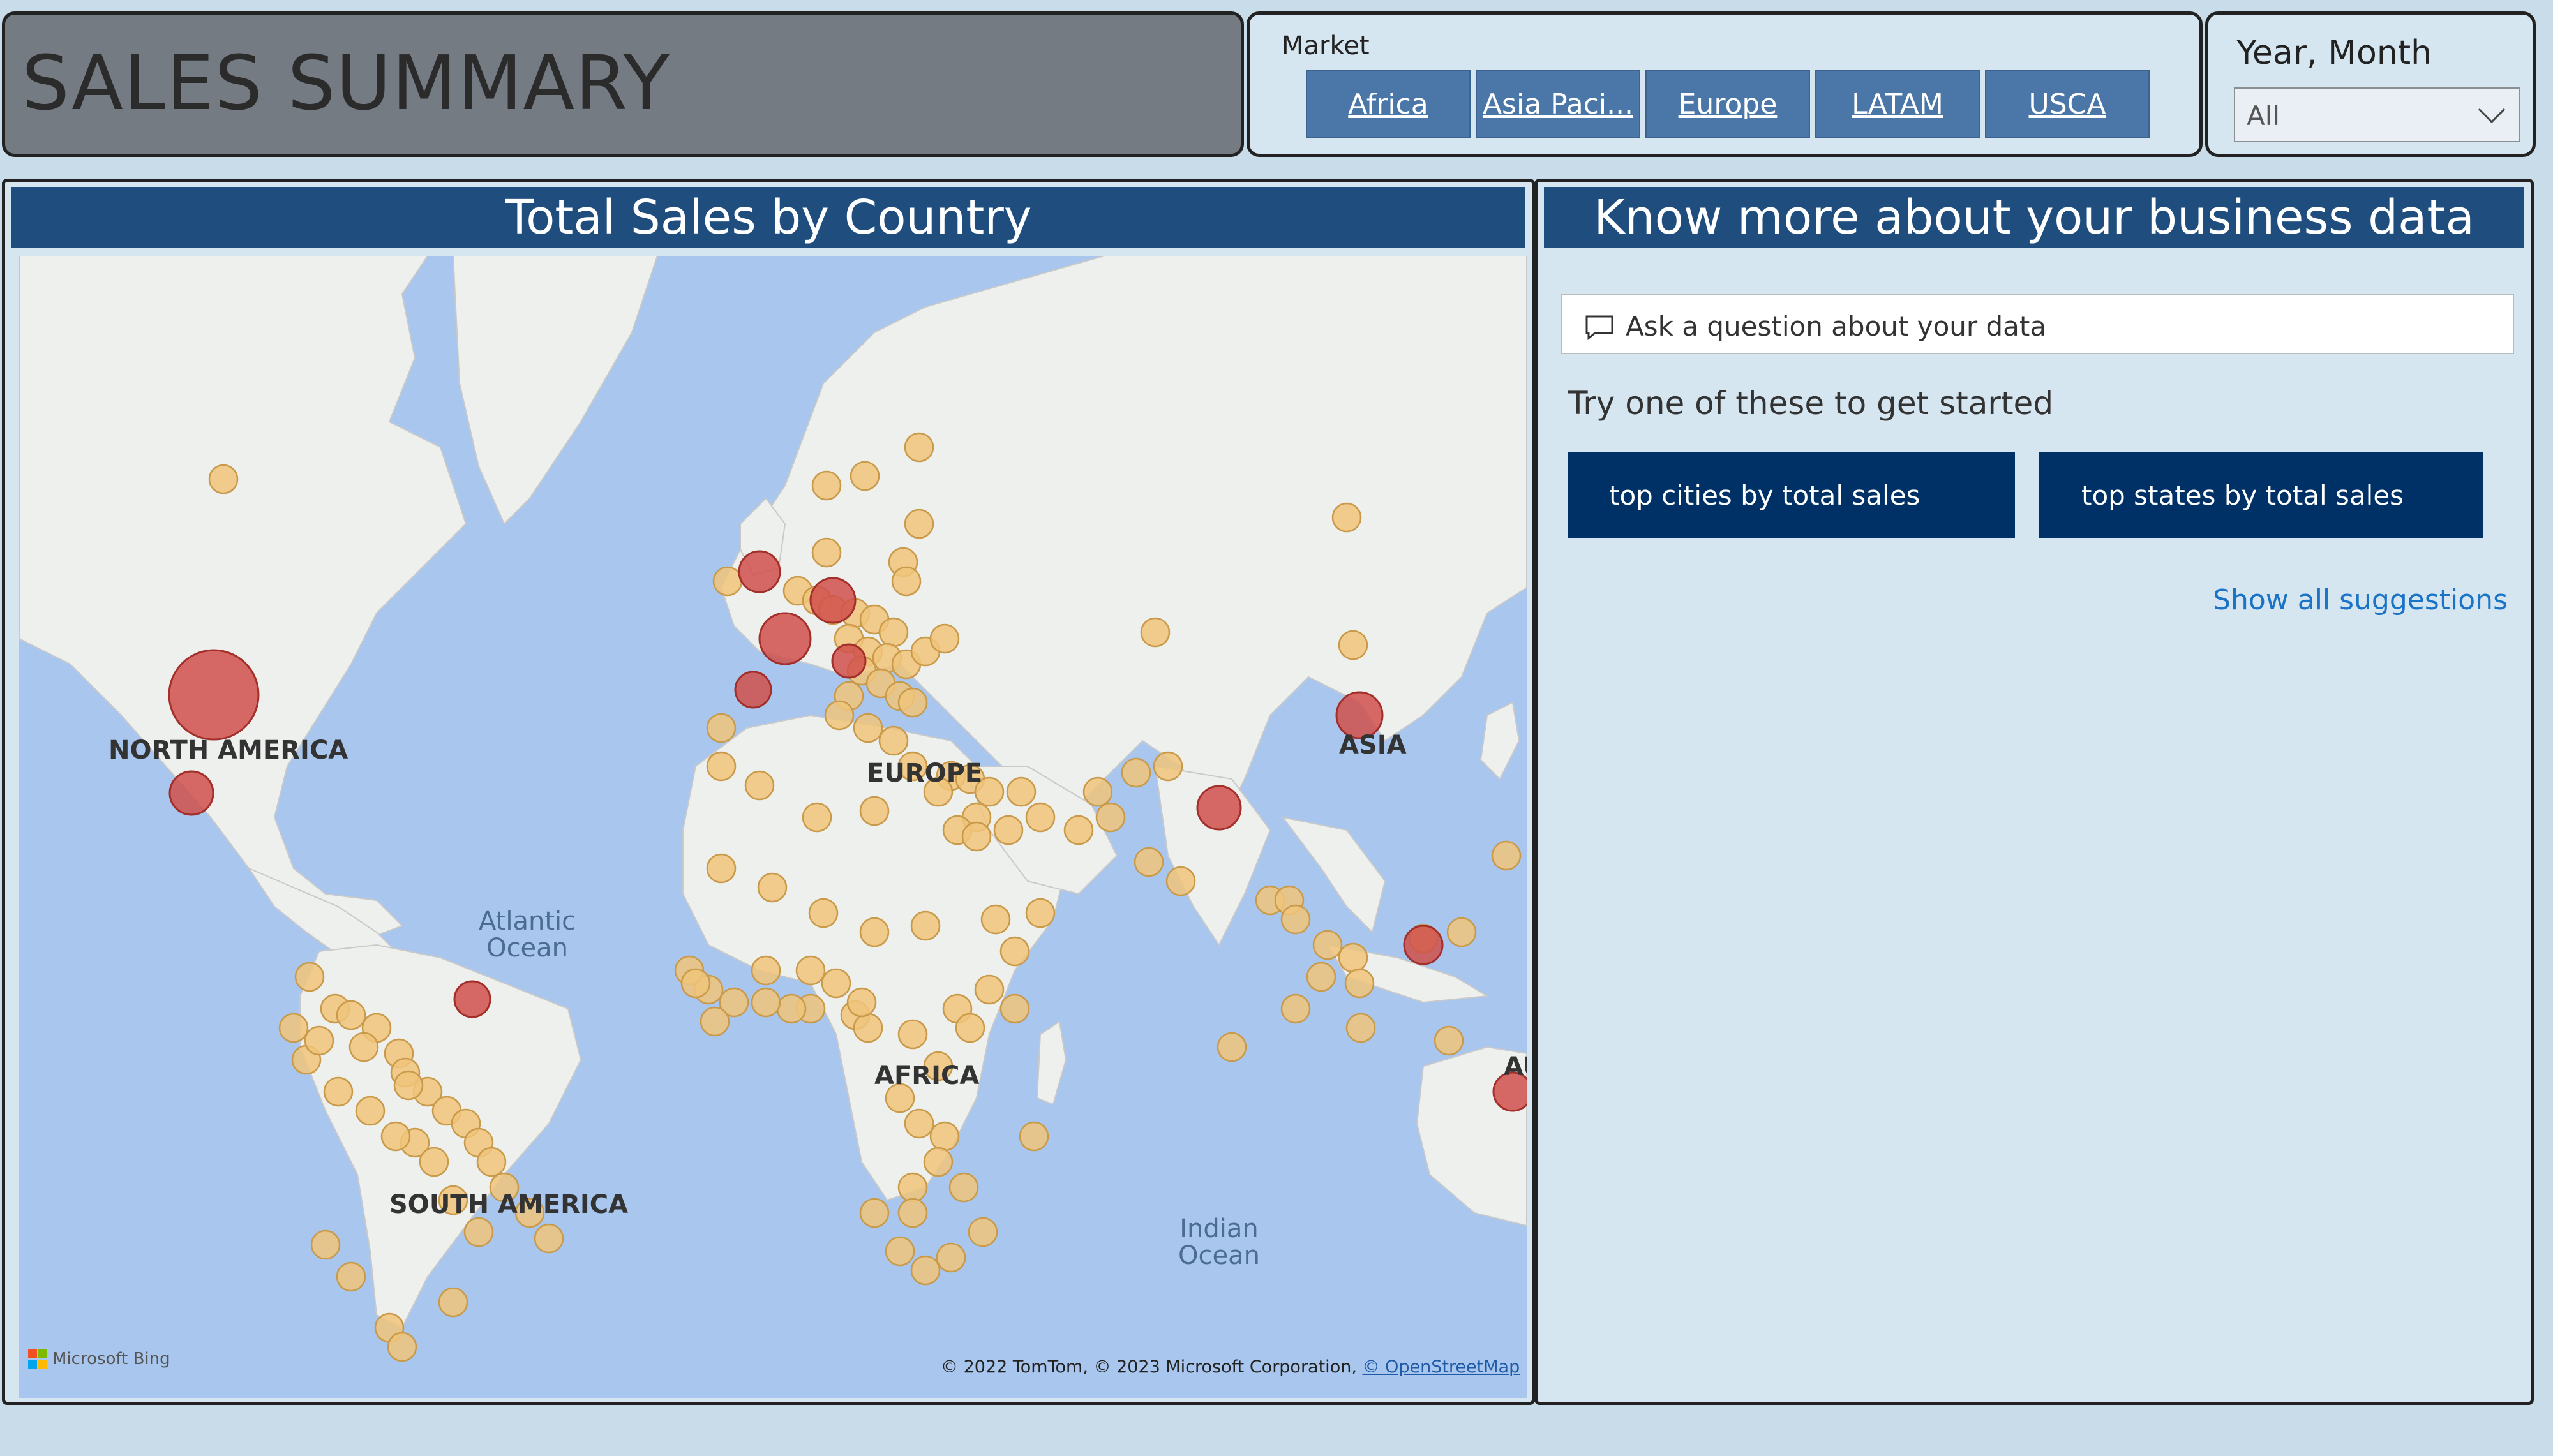 This screenshot has width=2553, height=1456. What do you see at coordinates (1727, 104) in the screenshot?
I see `market-button-europe: Europe` at bounding box center [1727, 104].